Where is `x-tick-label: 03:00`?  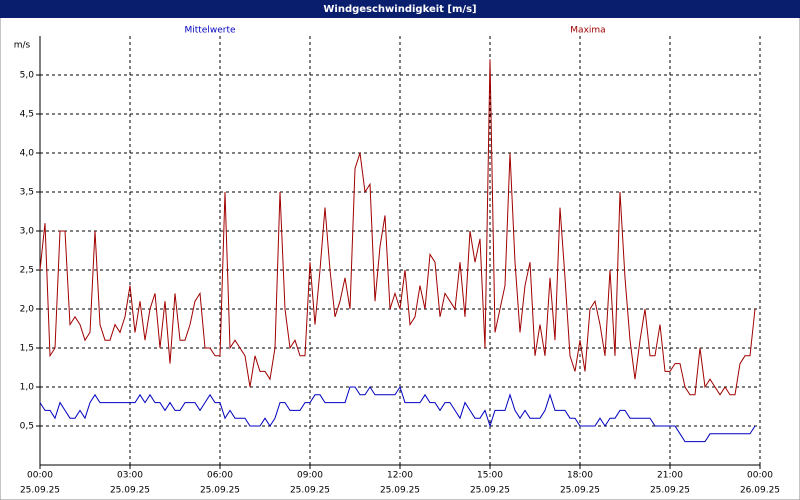 x-tick-label: 03:00 is located at coordinates (130, 476).